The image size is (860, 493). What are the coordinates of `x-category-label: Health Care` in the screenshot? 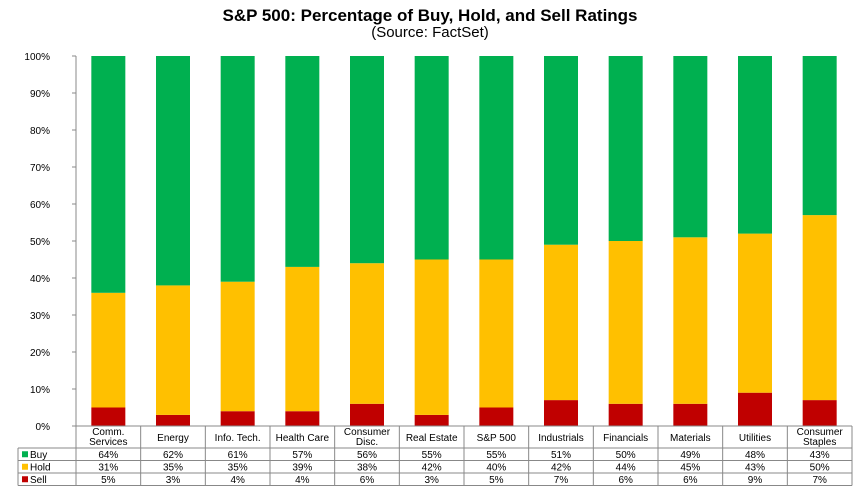 It's located at (303, 438).